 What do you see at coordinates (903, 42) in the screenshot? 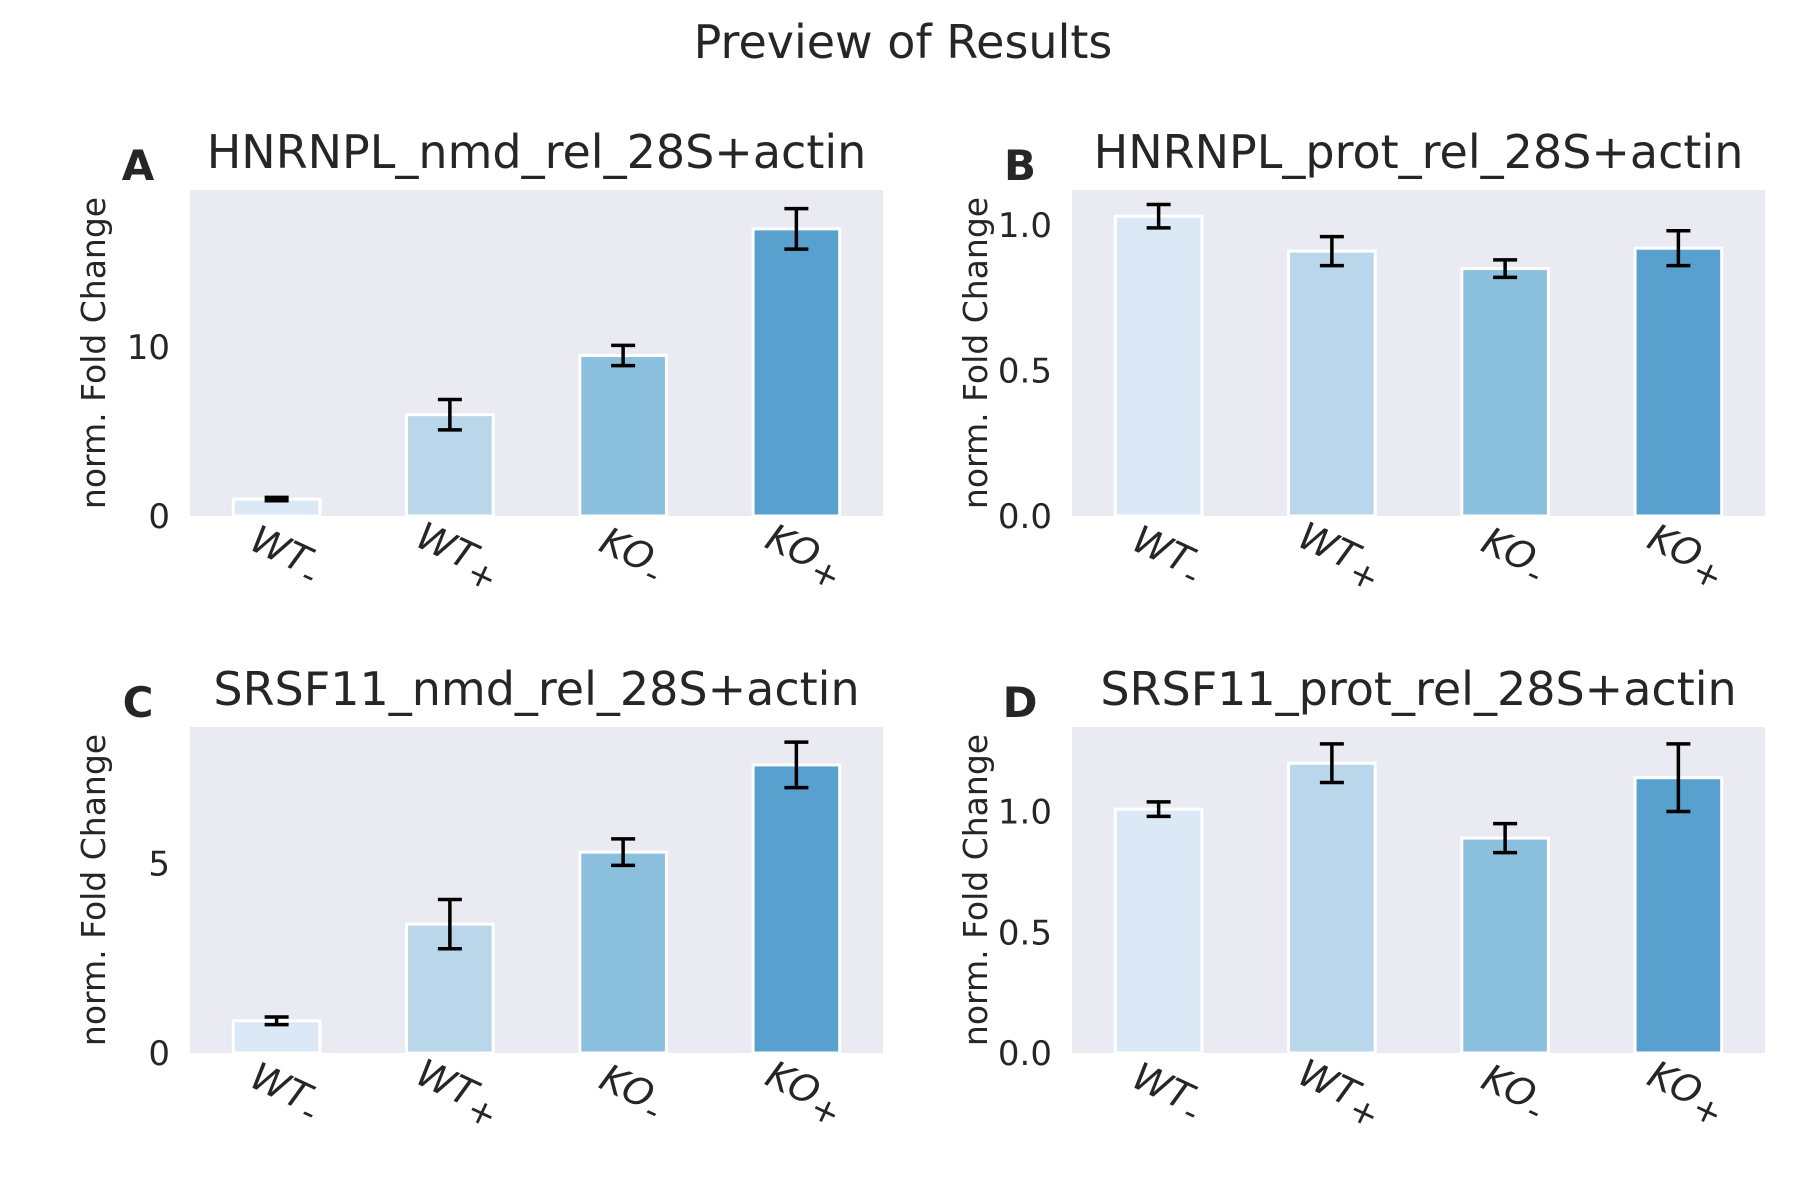
I see `figure-title: Preview of Results` at bounding box center [903, 42].